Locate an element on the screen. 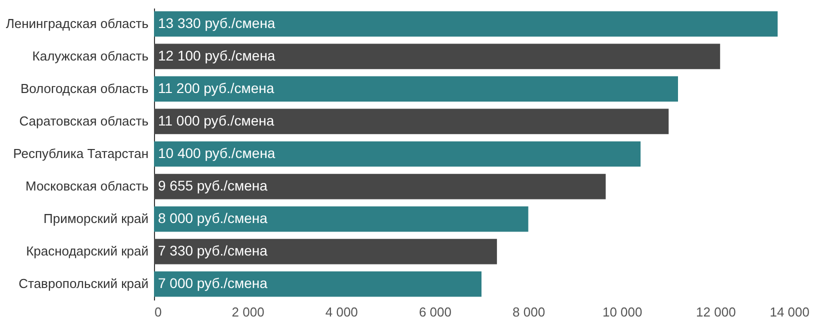  data-label: 10 400 руб./смена is located at coordinates (217, 153).